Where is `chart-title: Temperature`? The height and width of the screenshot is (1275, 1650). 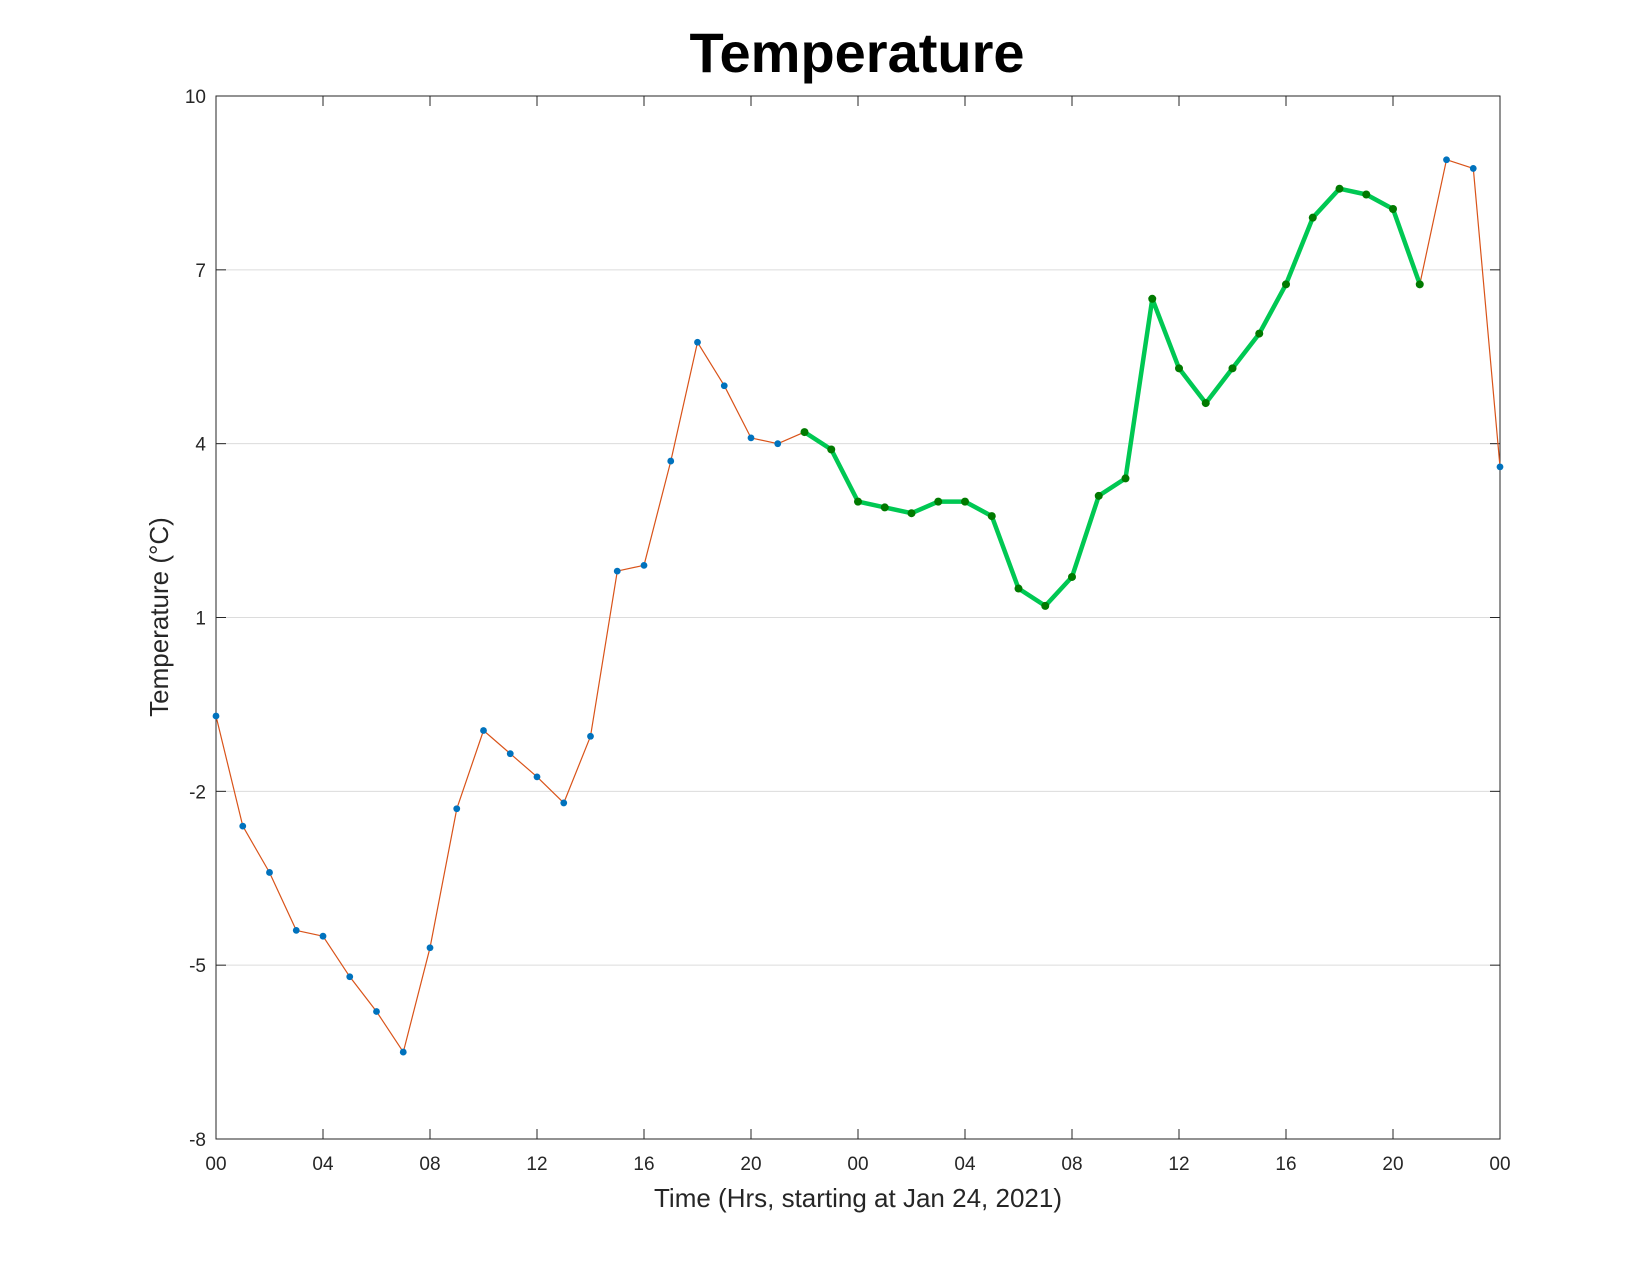 chart-title: Temperature is located at coordinates (856, 52).